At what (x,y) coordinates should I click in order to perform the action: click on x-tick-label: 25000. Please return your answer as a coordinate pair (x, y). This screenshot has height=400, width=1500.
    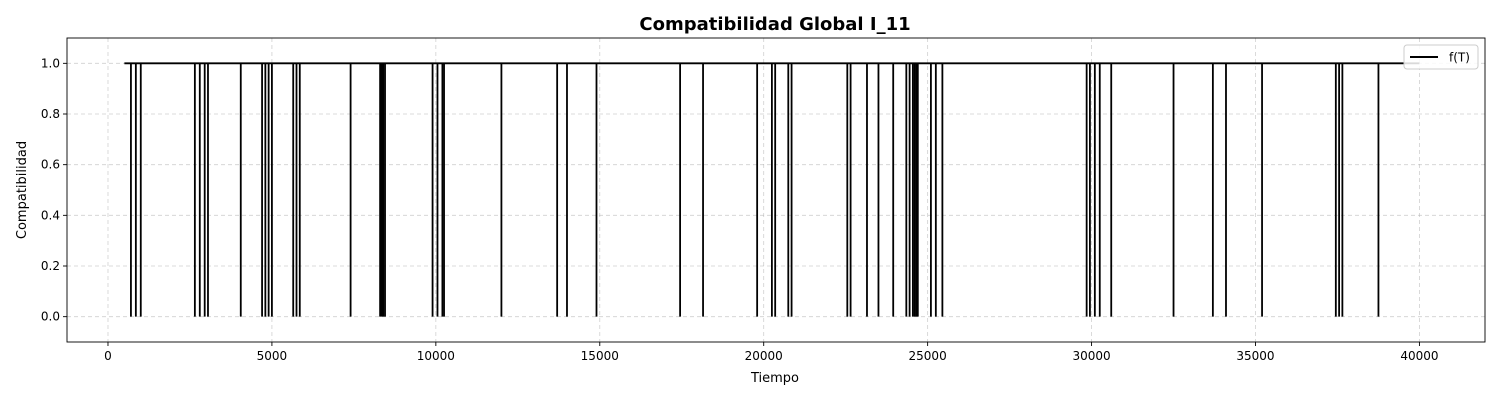
    Looking at the image, I should click on (928, 356).